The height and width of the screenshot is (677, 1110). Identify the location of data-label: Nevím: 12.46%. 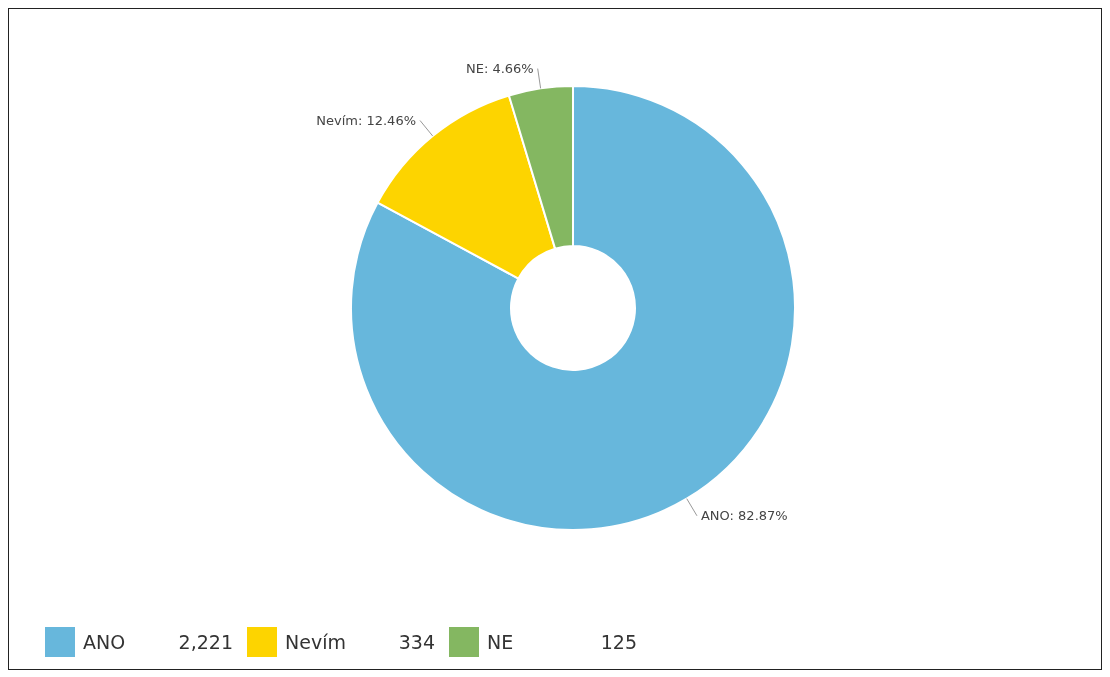
(366, 120).